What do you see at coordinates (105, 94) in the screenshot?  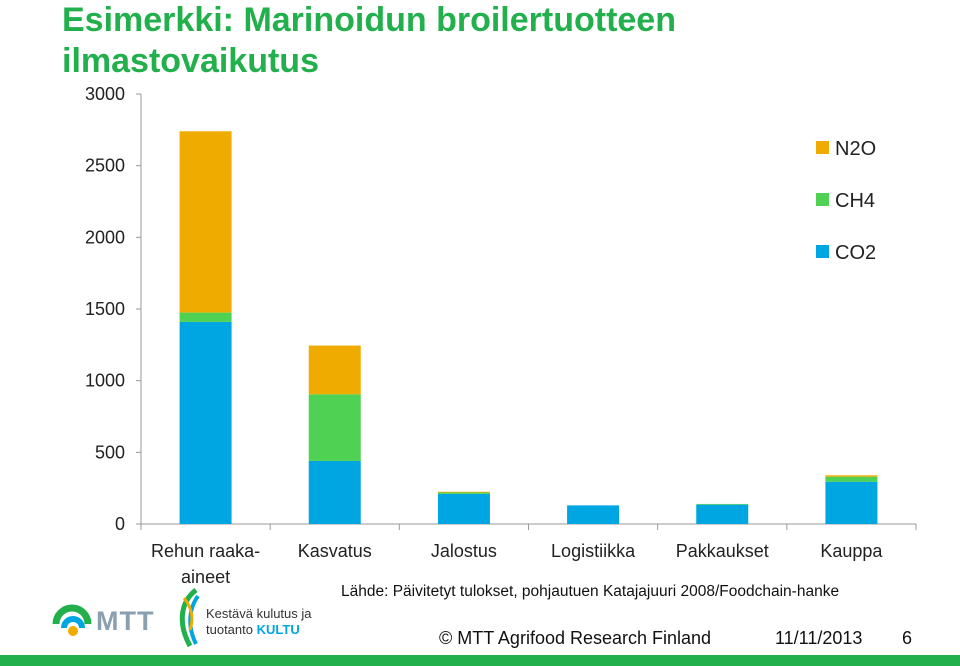 I see `y-tick-label: 3000` at bounding box center [105, 94].